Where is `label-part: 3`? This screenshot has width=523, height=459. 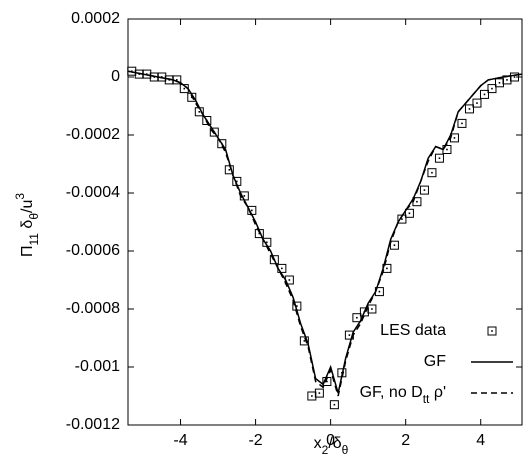
label-part: 3 is located at coordinates (20, 196).